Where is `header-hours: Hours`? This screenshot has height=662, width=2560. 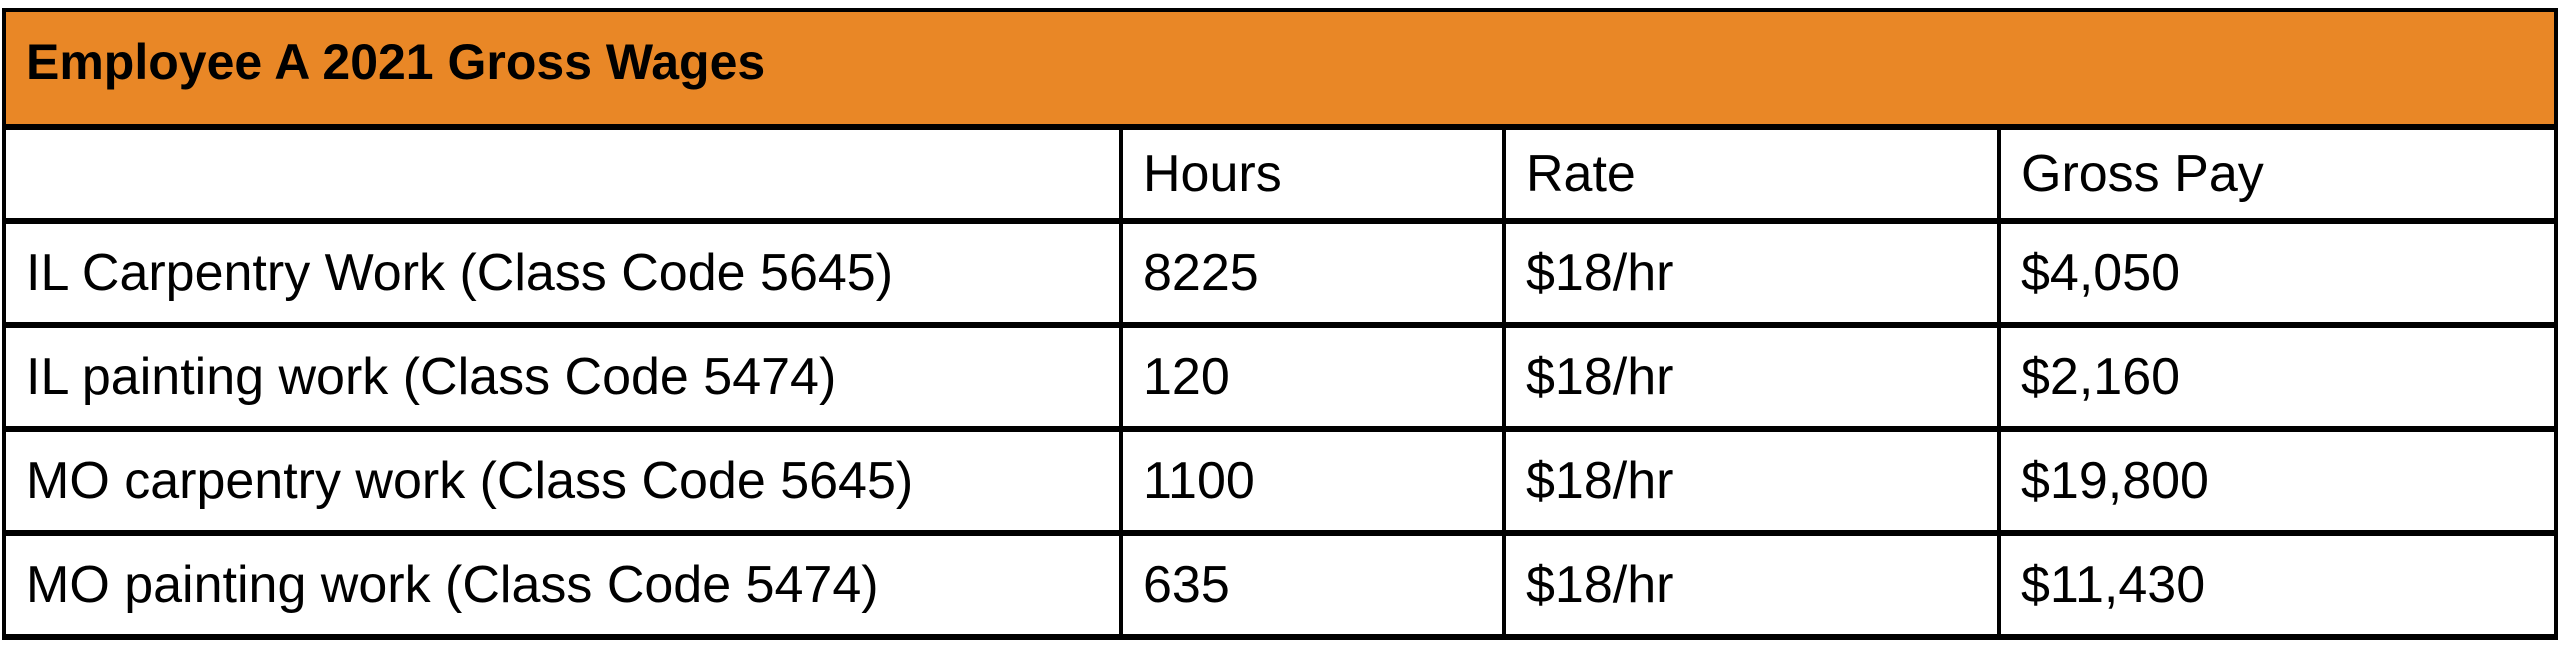
header-hours: Hours is located at coordinates (1312, 174).